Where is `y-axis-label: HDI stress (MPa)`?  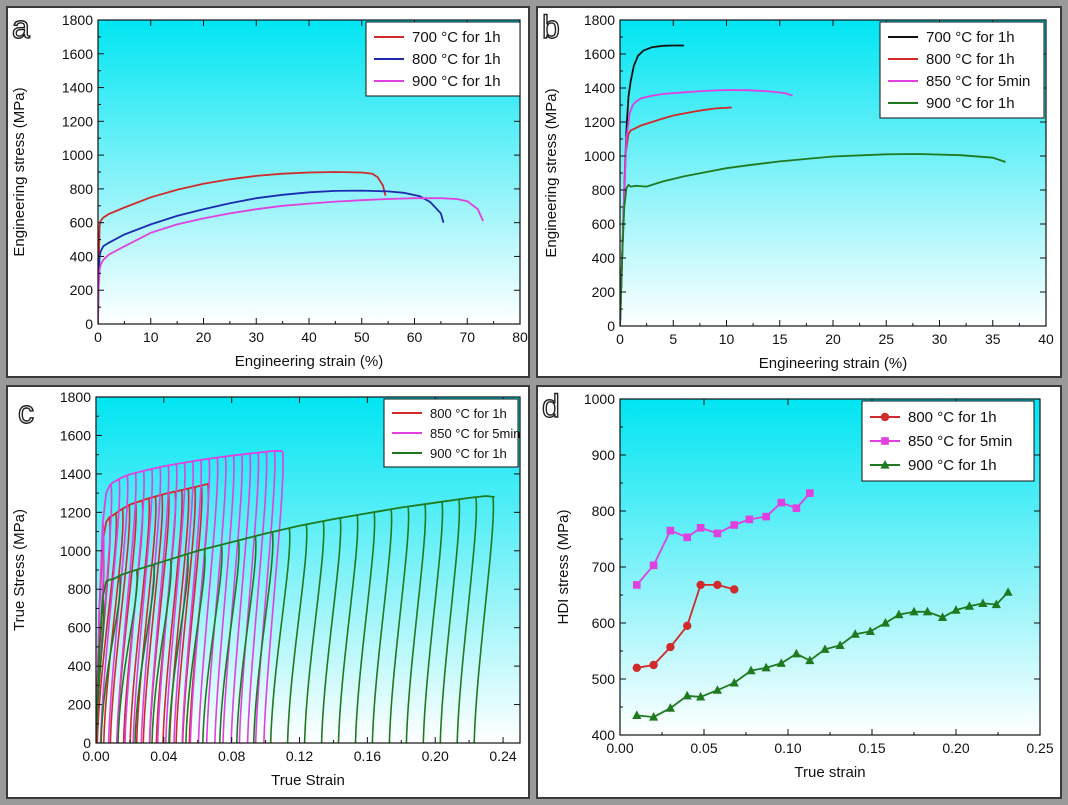
y-axis-label: HDI stress (MPa) is located at coordinates (563, 566).